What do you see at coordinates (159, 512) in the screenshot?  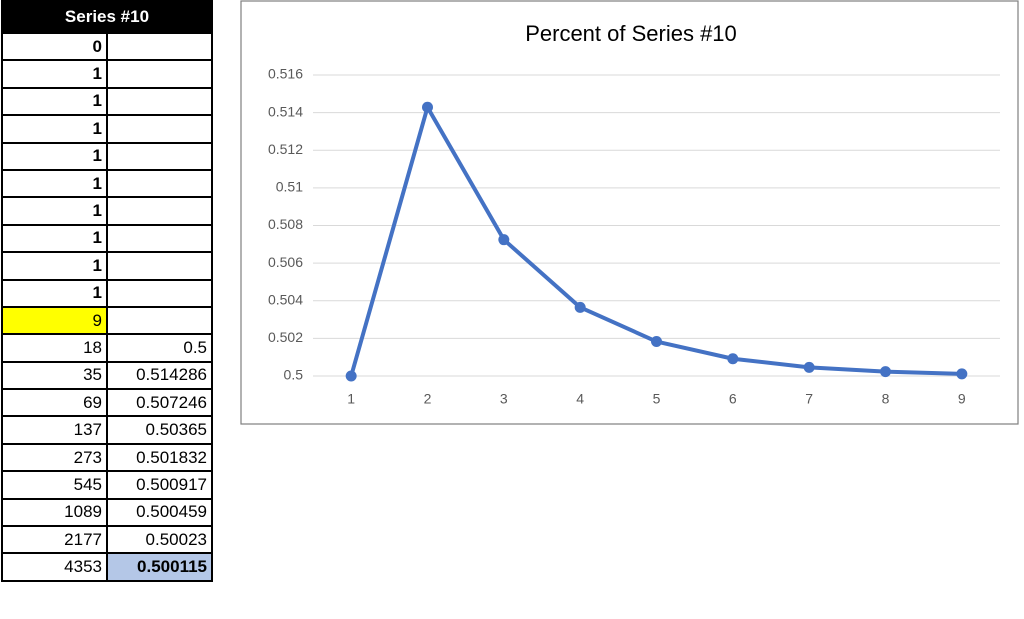 I see `table-cell: 0.500459` at bounding box center [159, 512].